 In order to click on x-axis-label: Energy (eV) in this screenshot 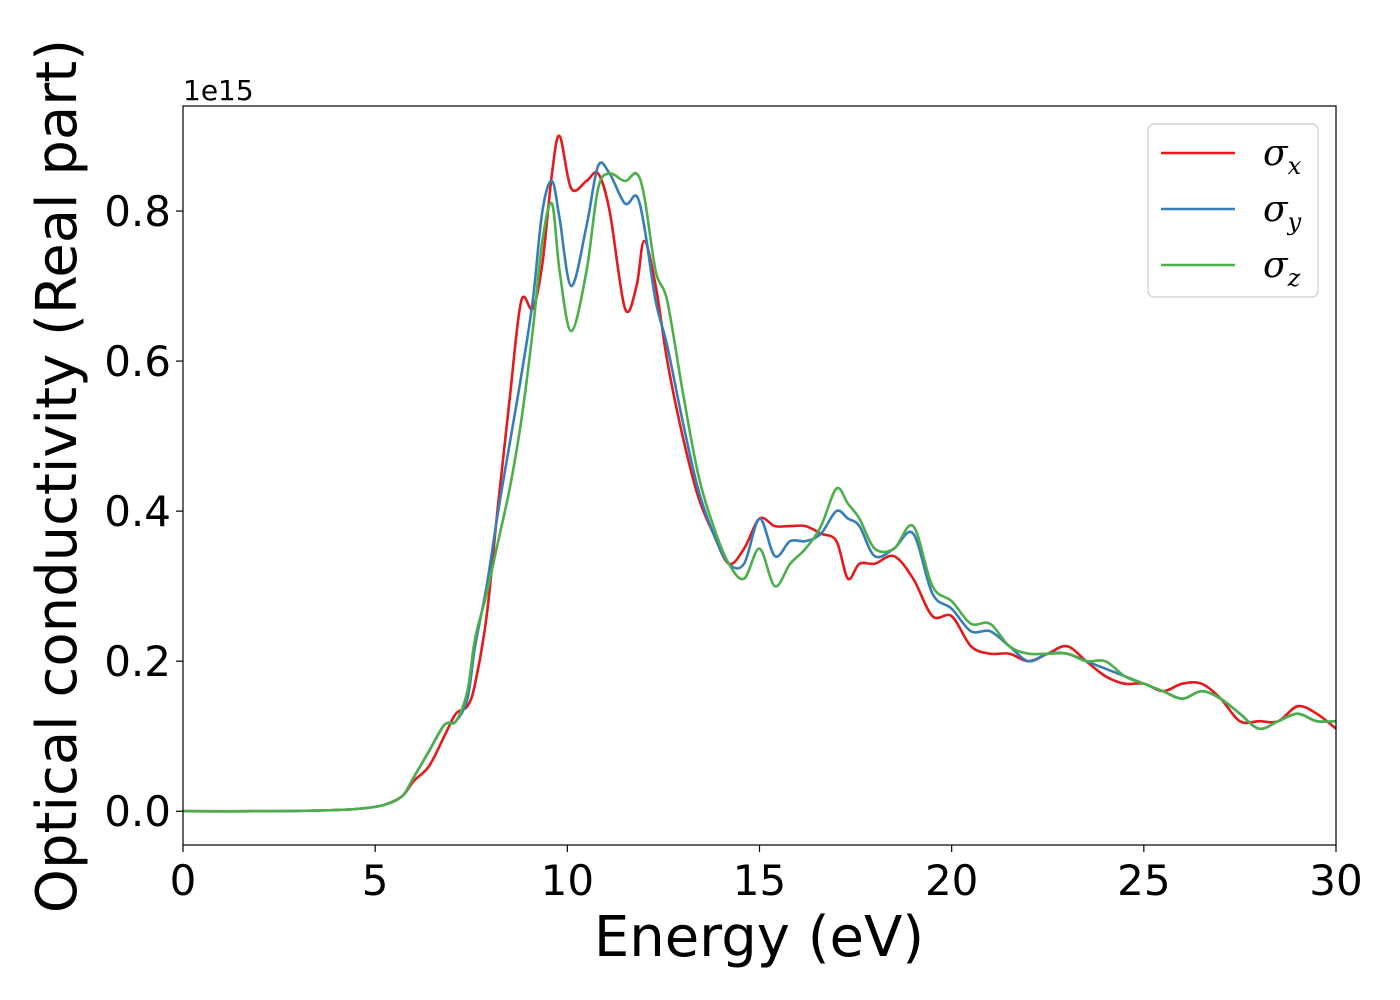, I will do `click(759, 937)`.